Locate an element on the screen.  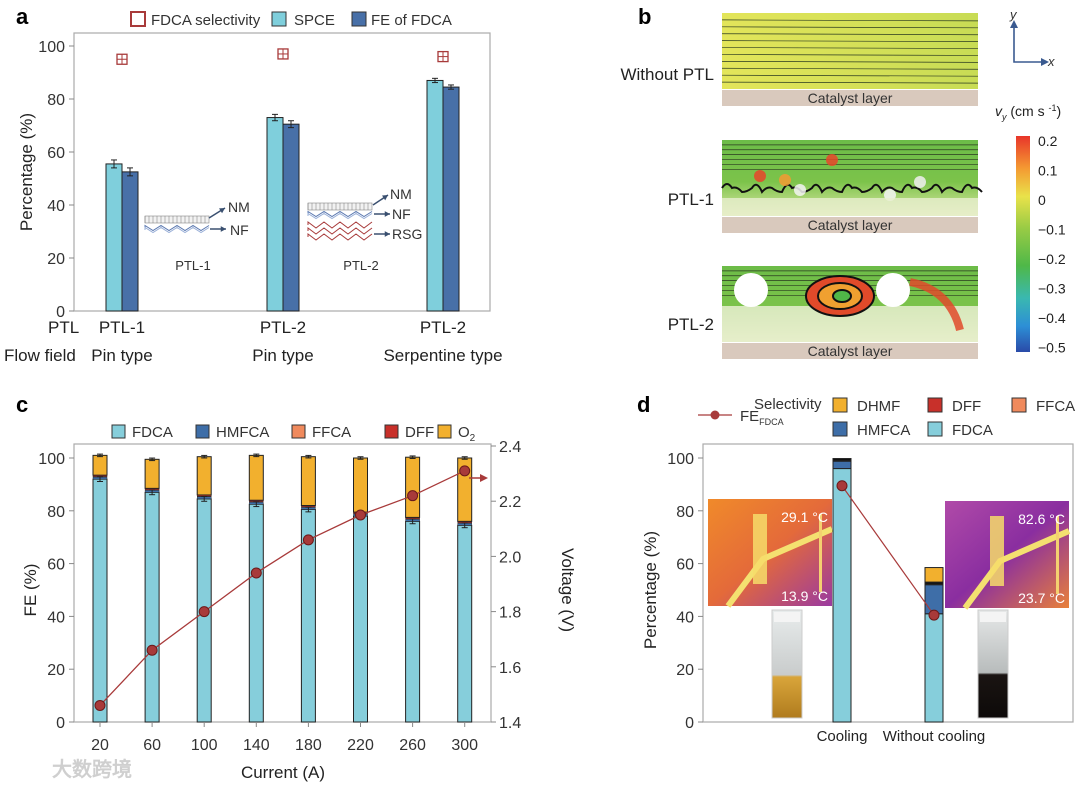
x-category-label: Without cooling is located at coordinates (934, 736).